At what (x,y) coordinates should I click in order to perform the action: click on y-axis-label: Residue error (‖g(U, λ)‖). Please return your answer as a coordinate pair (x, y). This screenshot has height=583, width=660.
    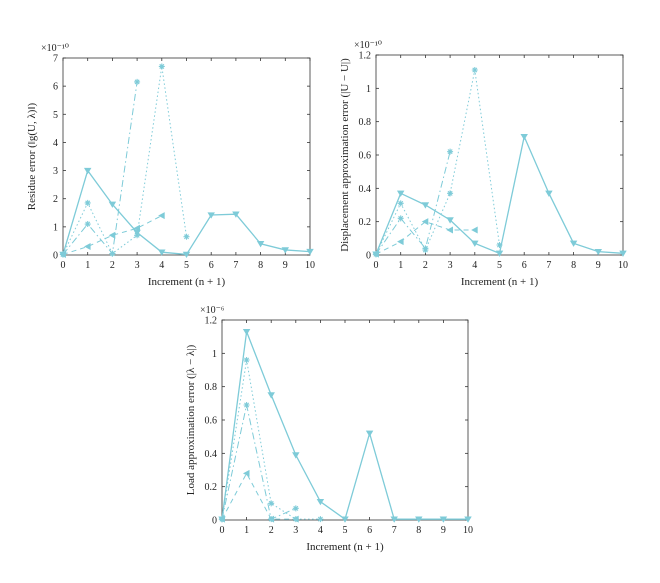
    Looking at the image, I should click on (32, 156).